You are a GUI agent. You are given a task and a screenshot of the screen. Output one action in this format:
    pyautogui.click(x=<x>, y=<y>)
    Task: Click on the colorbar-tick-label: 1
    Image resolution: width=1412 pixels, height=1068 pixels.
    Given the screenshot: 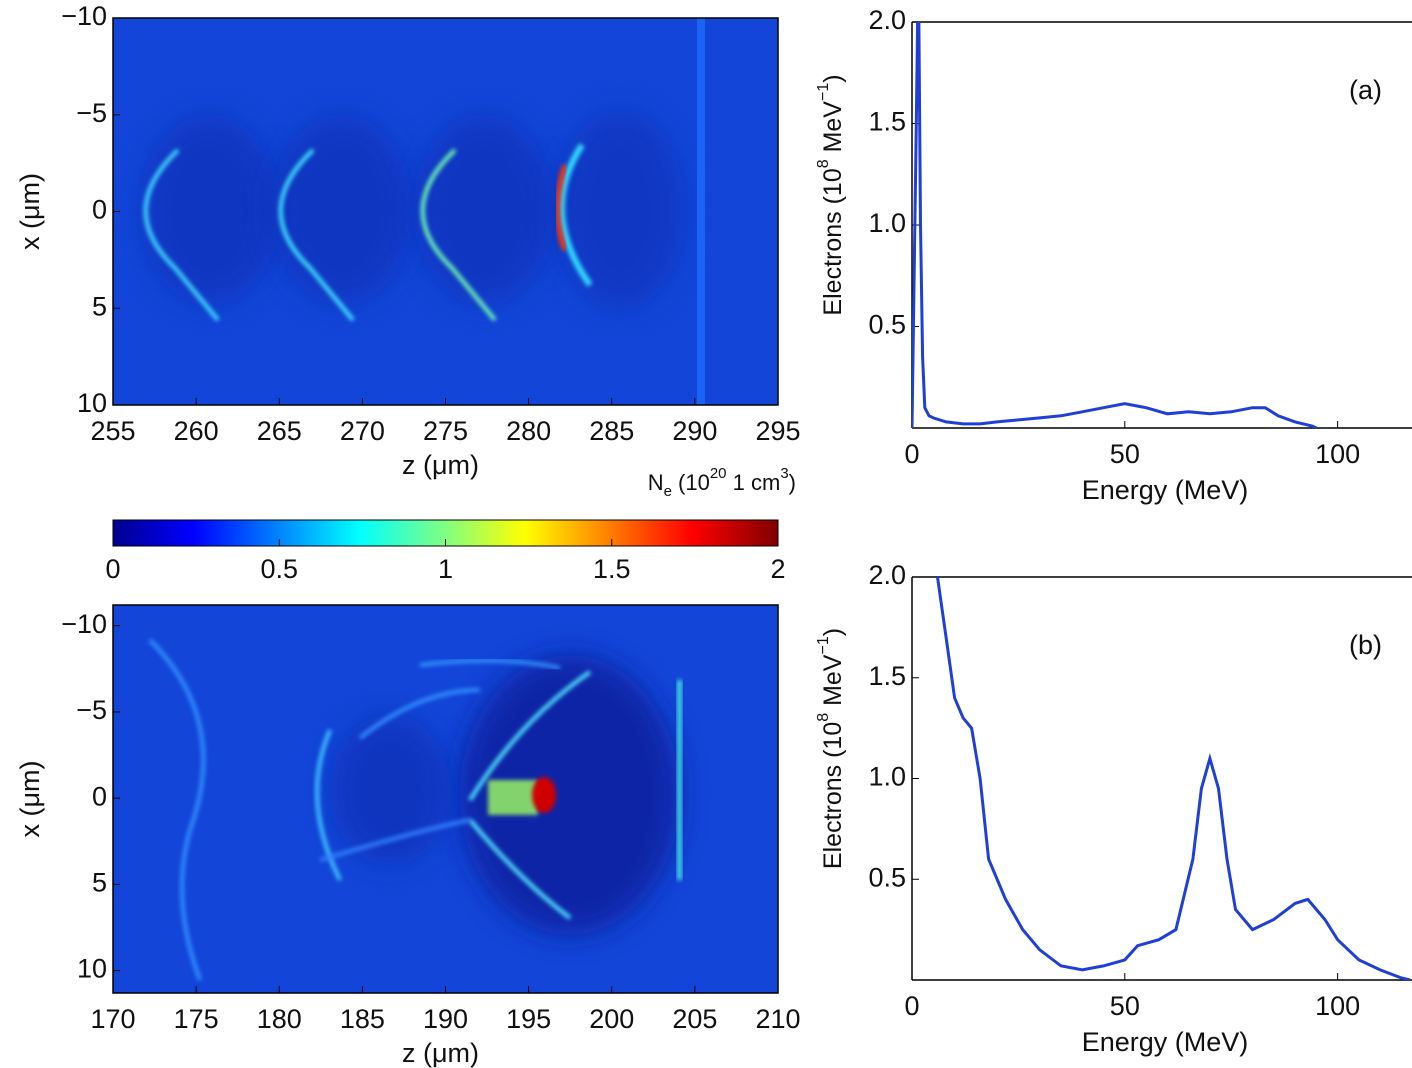 What is the action you would take?
    pyautogui.click(x=445, y=569)
    